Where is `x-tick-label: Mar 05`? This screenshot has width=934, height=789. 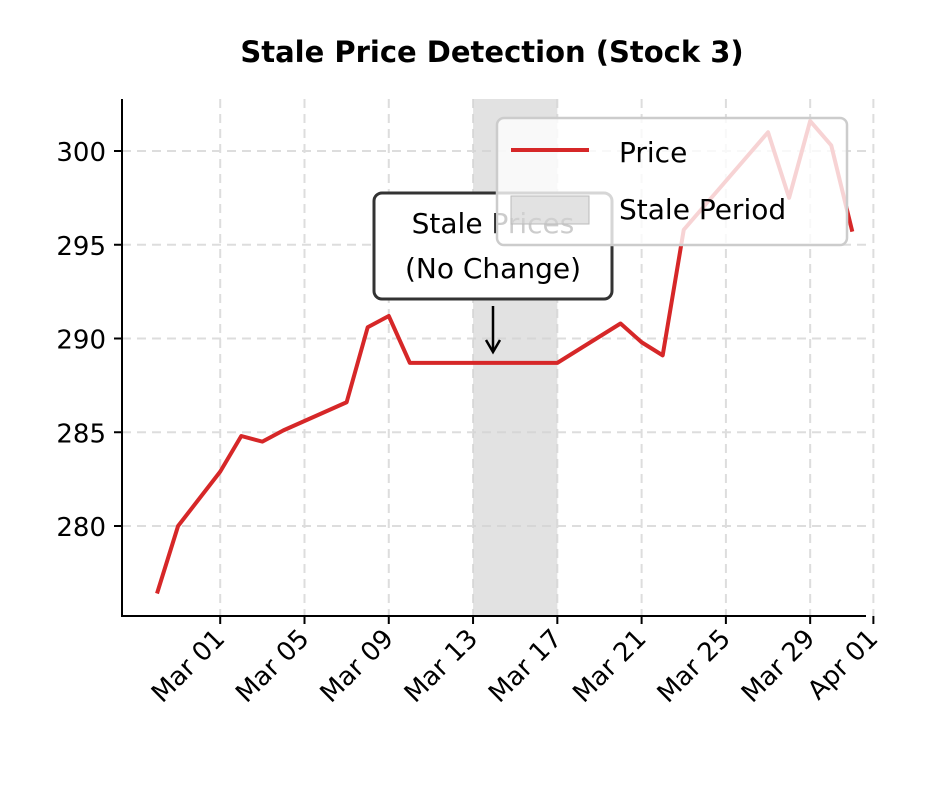 x-tick-label: Mar 05 is located at coordinates (272, 666).